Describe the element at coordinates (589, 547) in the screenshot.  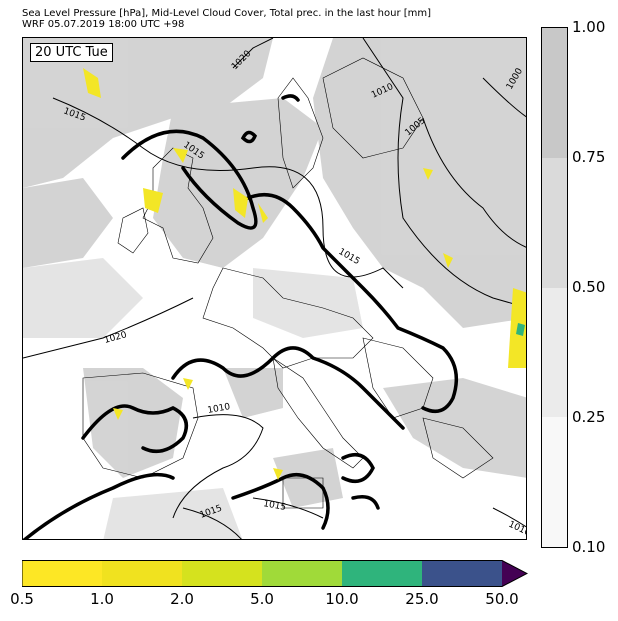
I see `cloud-tick: 0.10` at that location.